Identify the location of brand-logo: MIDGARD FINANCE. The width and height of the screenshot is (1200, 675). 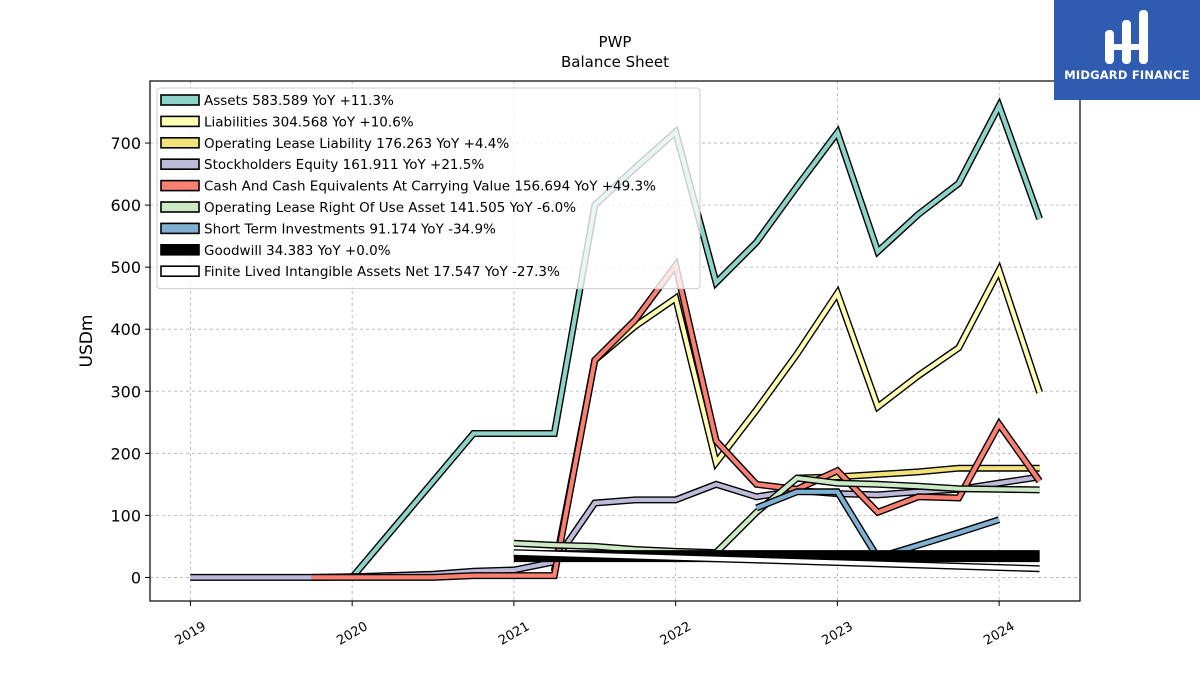
(1127, 50).